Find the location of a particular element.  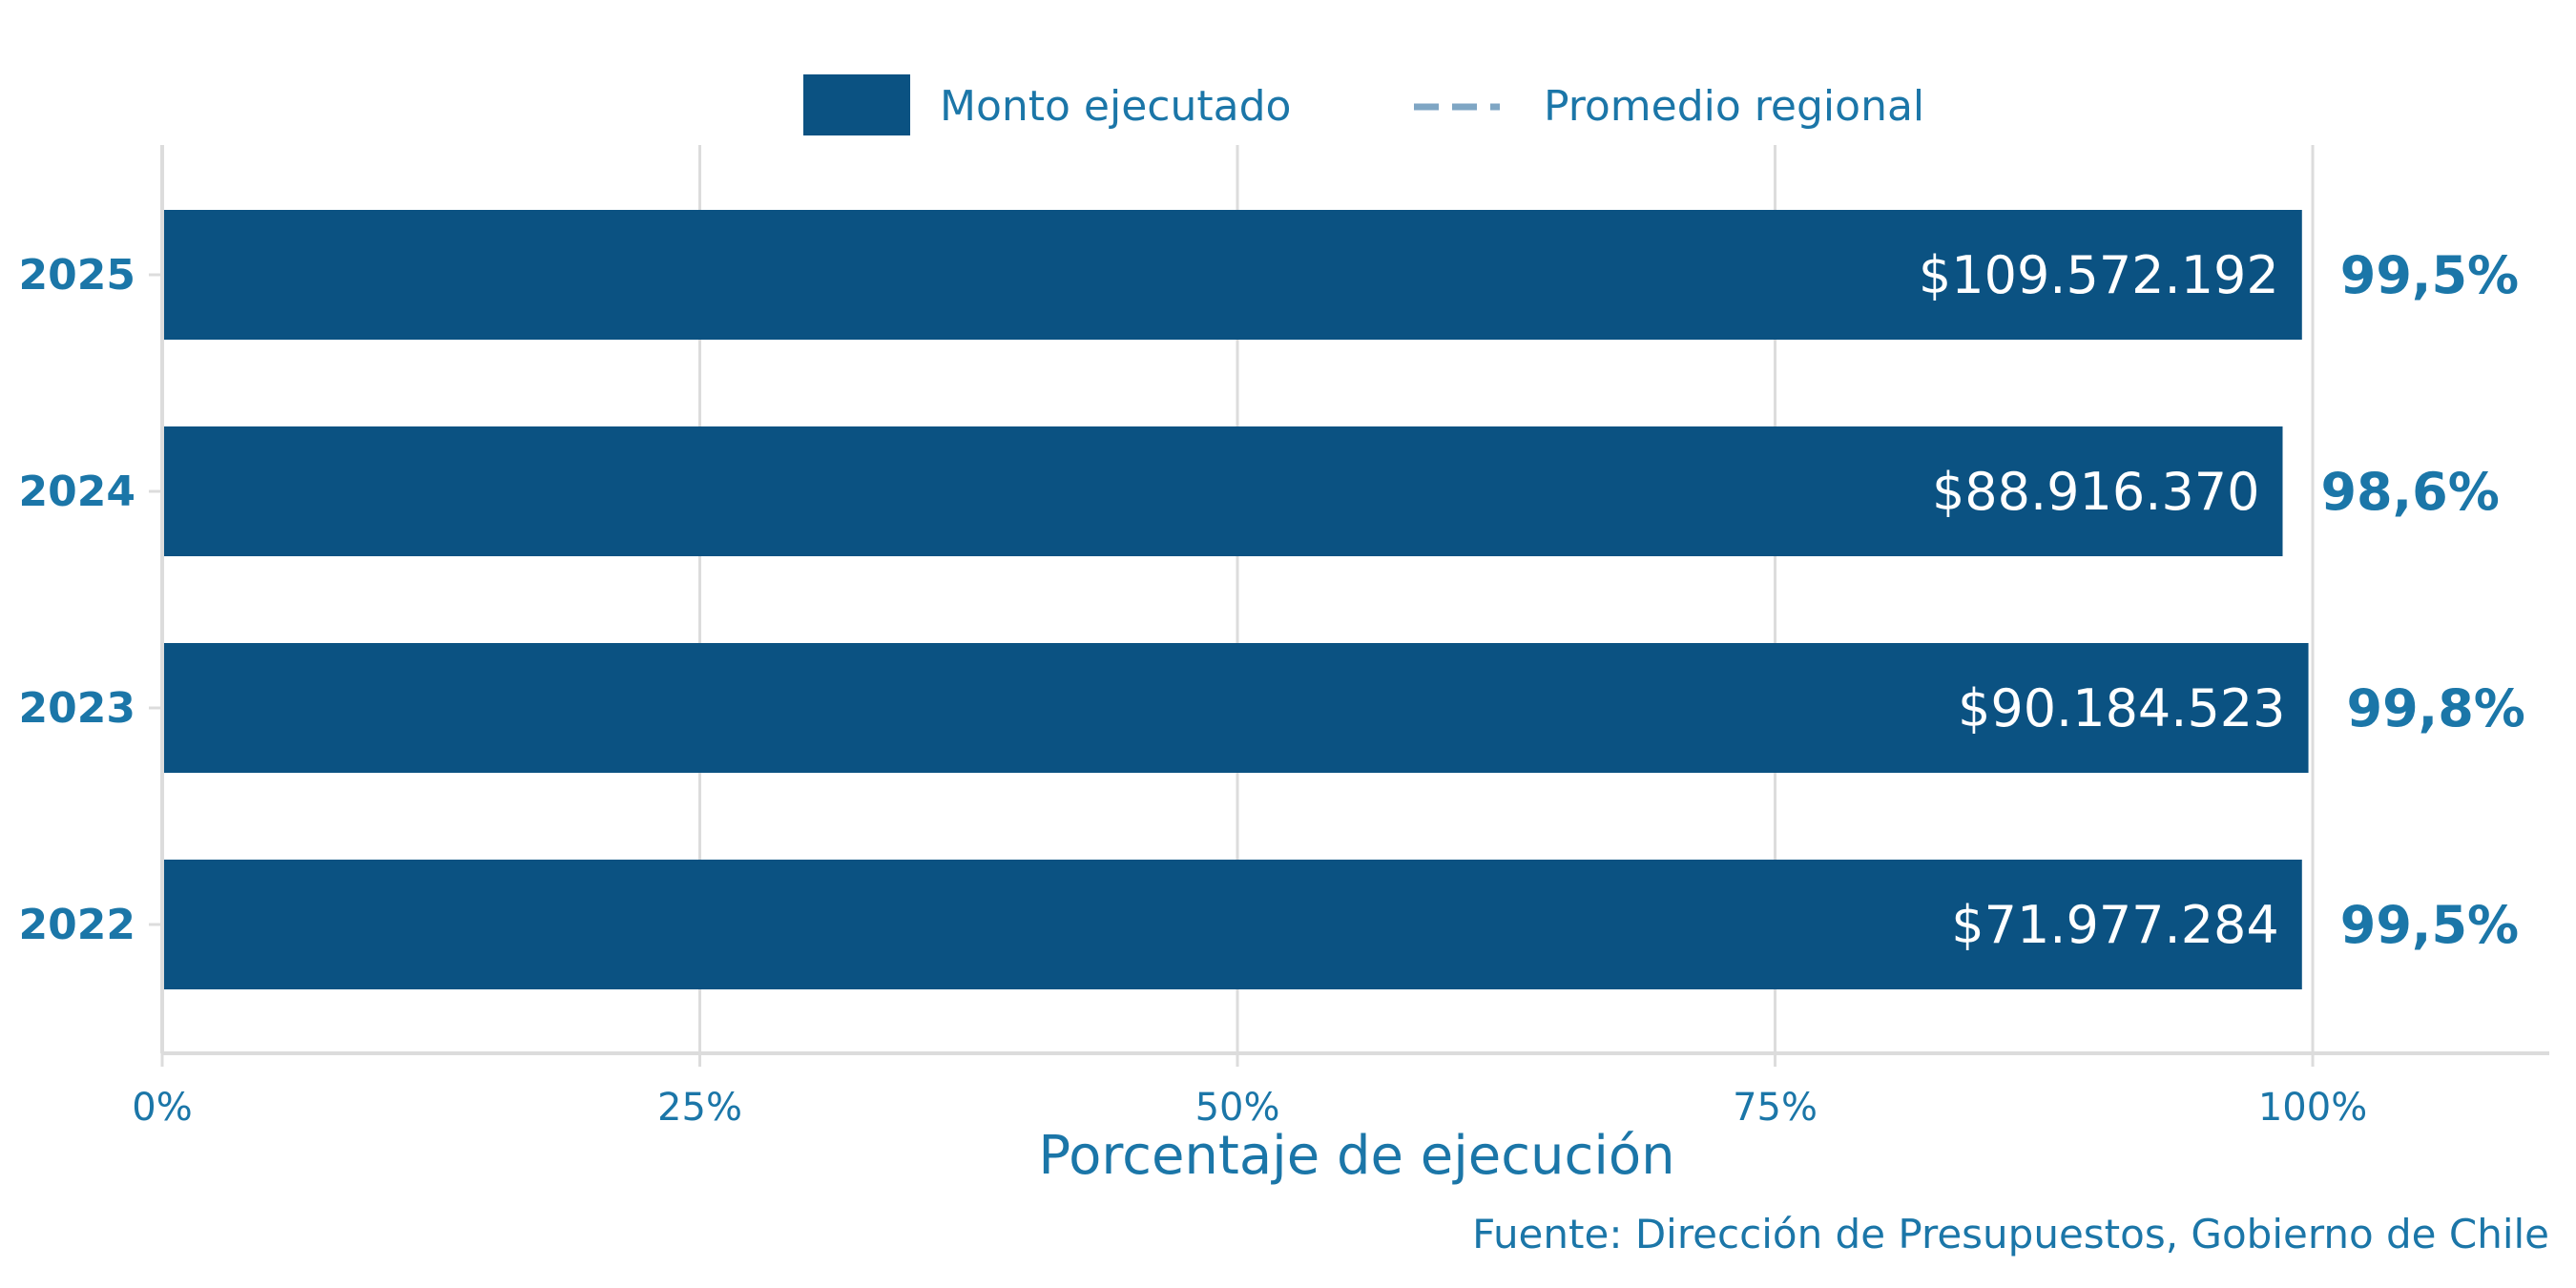

y-tick-label: 2022 is located at coordinates (77, 925).